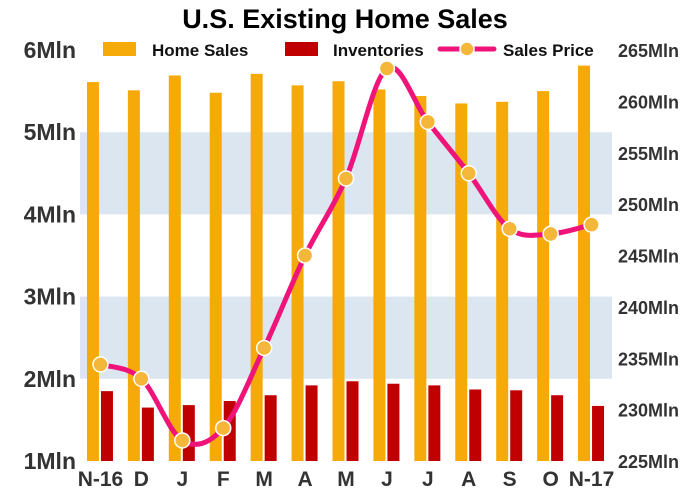 The height and width of the screenshot is (500, 700). Describe the element at coordinates (648, 51) in the screenshot. I see `right-tick-label-8: 265Mln` at that location.